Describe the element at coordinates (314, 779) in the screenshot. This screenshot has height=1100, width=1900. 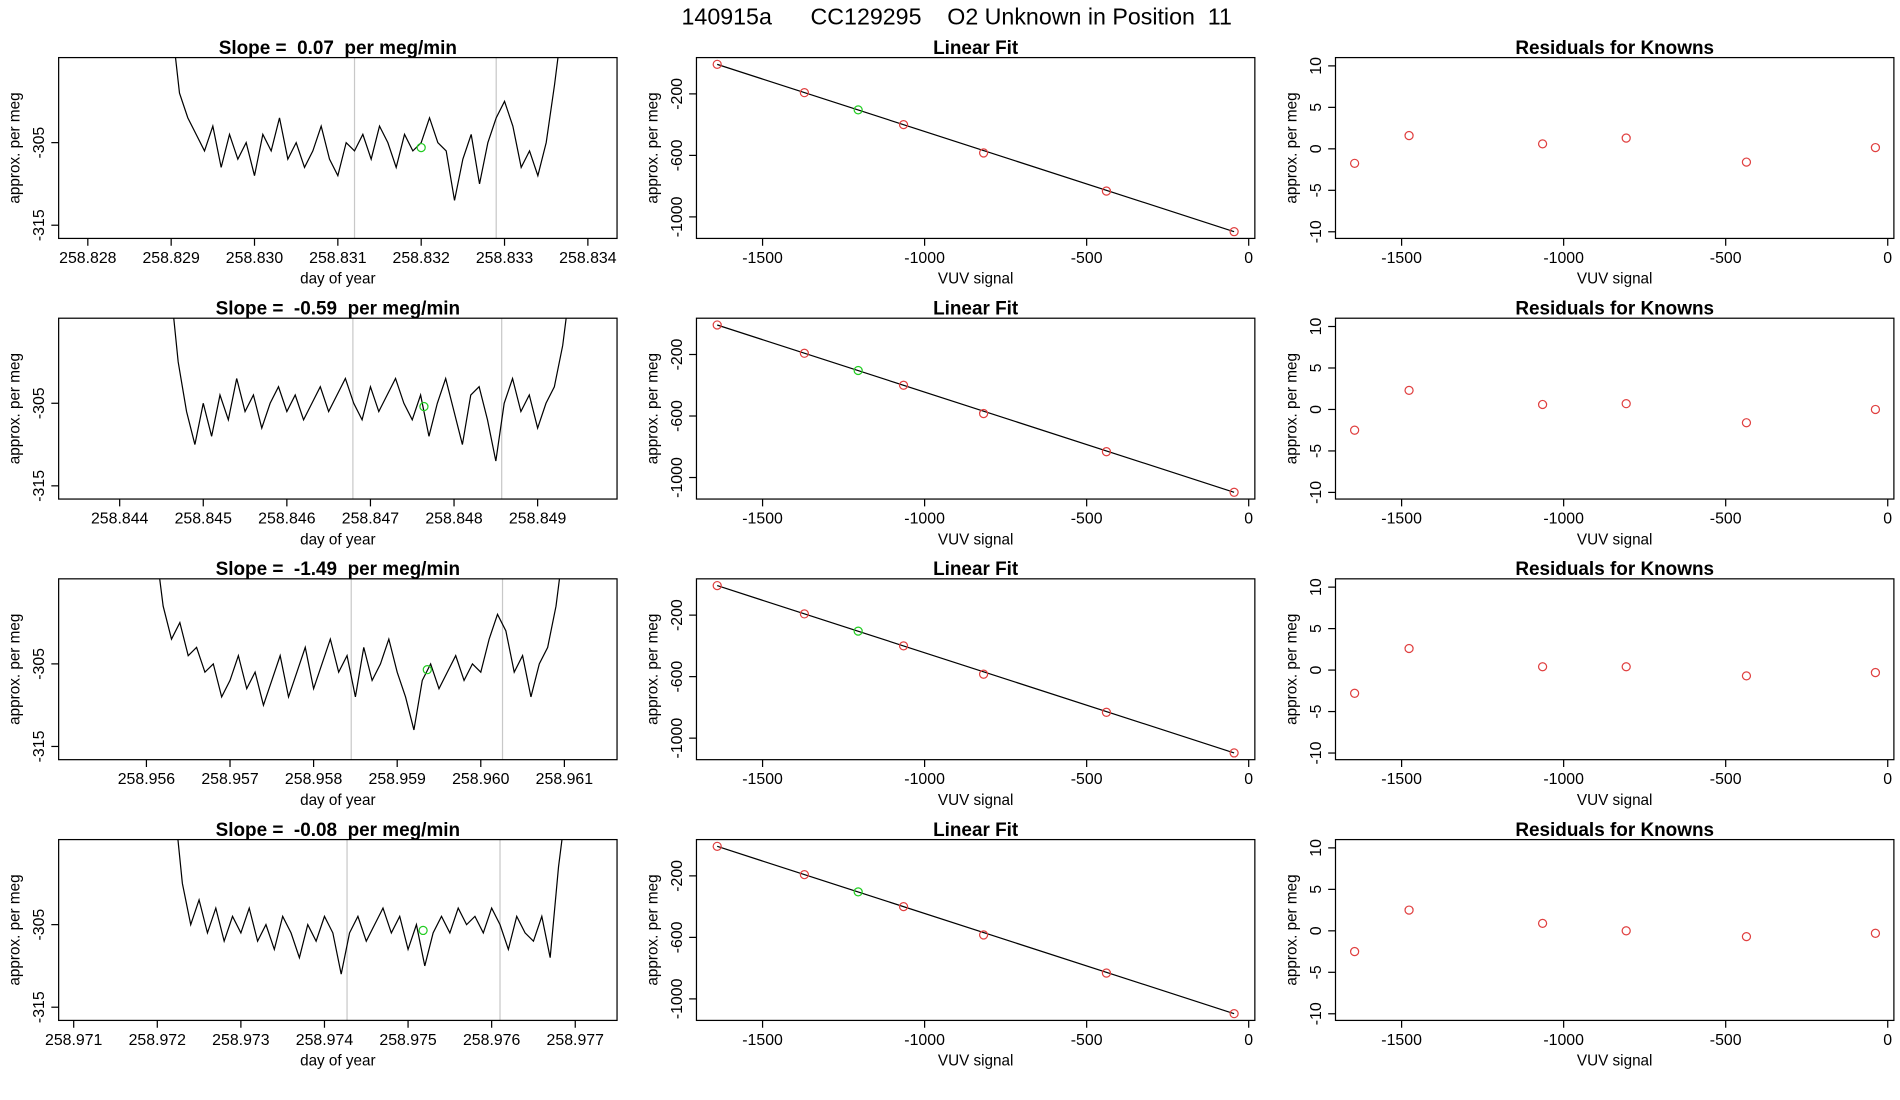
I see `x-tick-label: 258.958` at that location.